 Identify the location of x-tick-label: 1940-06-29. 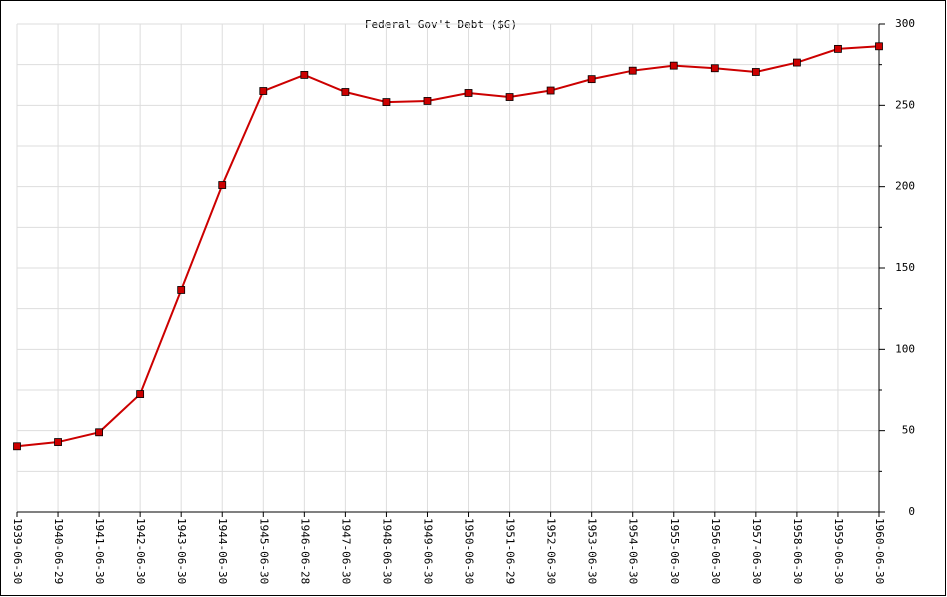
(58, 551).